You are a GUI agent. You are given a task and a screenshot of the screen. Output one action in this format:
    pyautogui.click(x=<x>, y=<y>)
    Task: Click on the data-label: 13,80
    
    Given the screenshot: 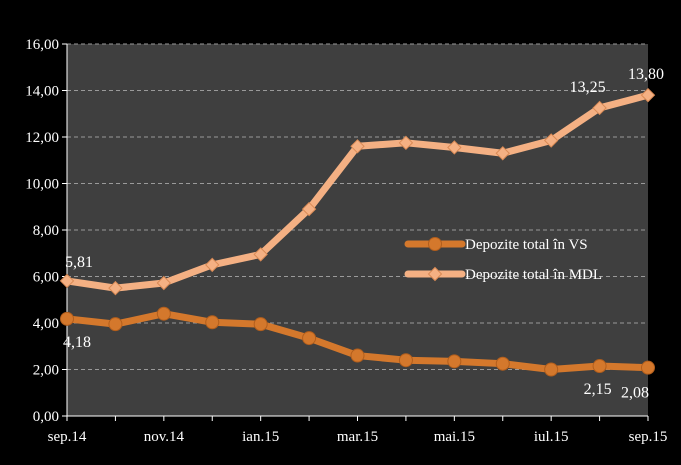 What is the action you would take?
    pyautogui.click(x=646, y=74)
    